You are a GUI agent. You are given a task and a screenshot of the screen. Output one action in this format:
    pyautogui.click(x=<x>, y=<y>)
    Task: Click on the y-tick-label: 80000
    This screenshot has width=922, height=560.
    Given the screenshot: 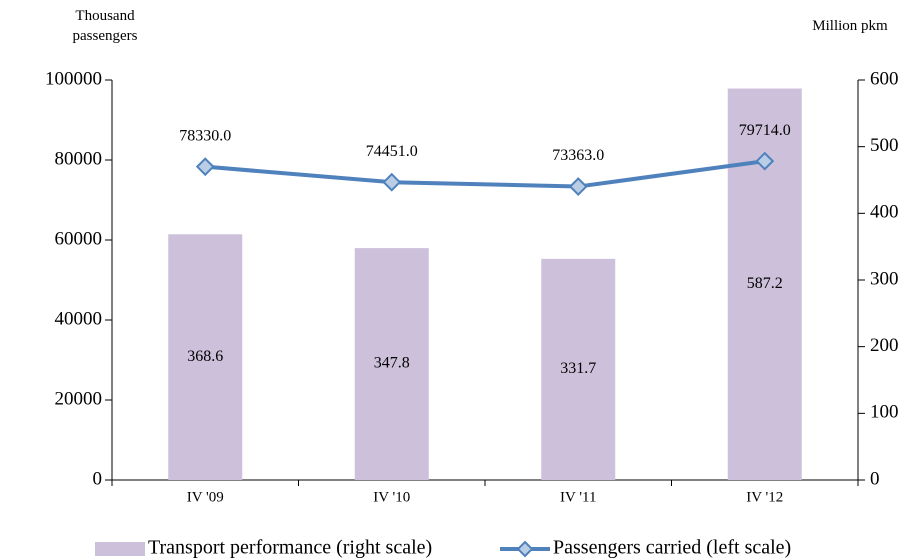 What is the action you would take?
    pyautogui.click(x=79, y=158)
    